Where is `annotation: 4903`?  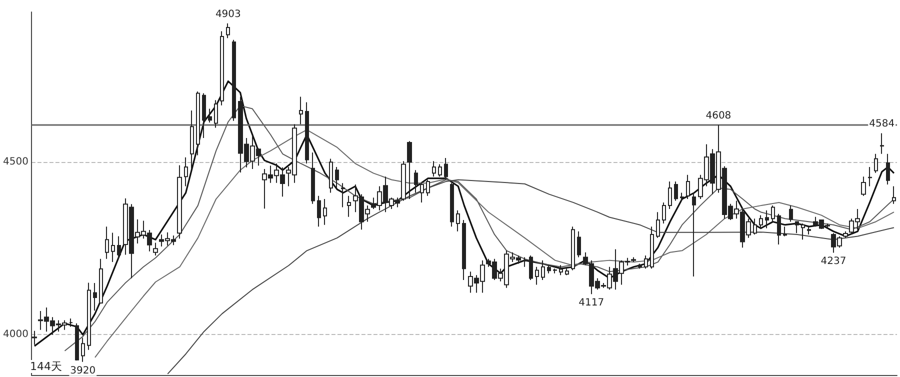
annotation: 4903 is located at coordinates (228, 14).